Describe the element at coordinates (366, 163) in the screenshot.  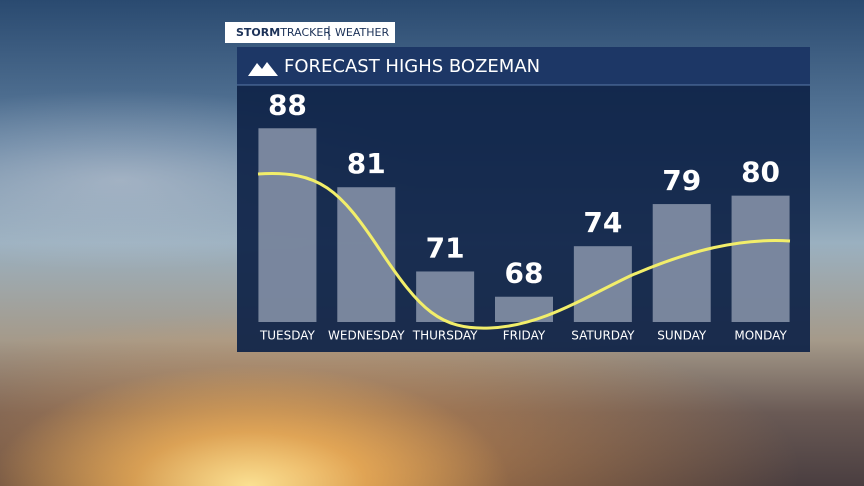
I see `value-label: 81` at that location.